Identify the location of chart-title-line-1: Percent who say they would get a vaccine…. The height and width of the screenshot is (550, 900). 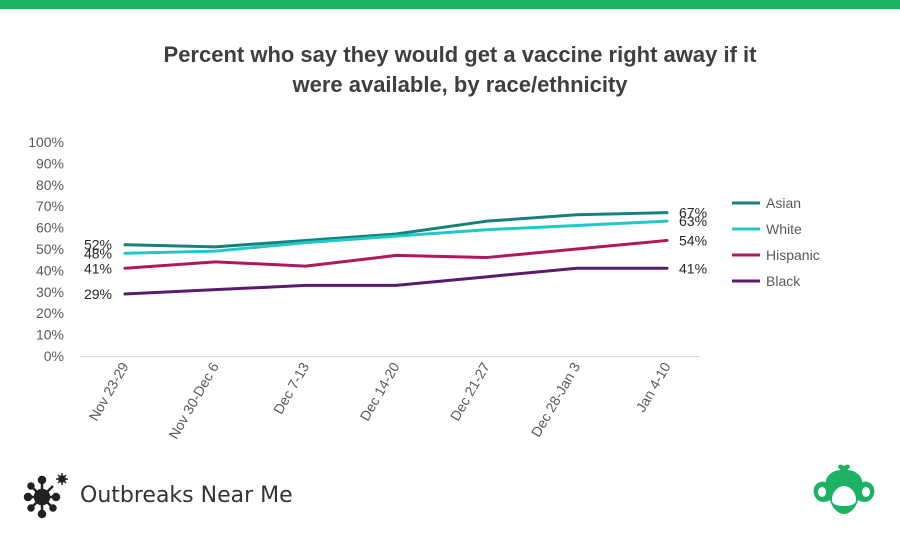
(460, 54).